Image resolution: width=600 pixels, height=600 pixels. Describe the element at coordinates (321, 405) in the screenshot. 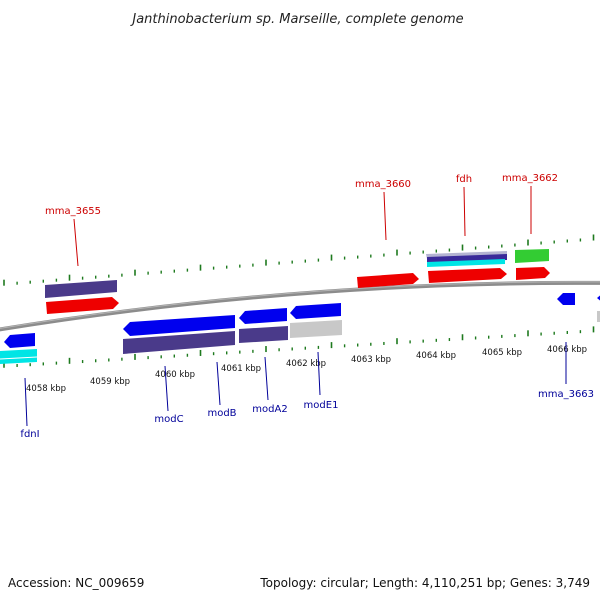

I see `gene-label-modE1: modE1` at that location.